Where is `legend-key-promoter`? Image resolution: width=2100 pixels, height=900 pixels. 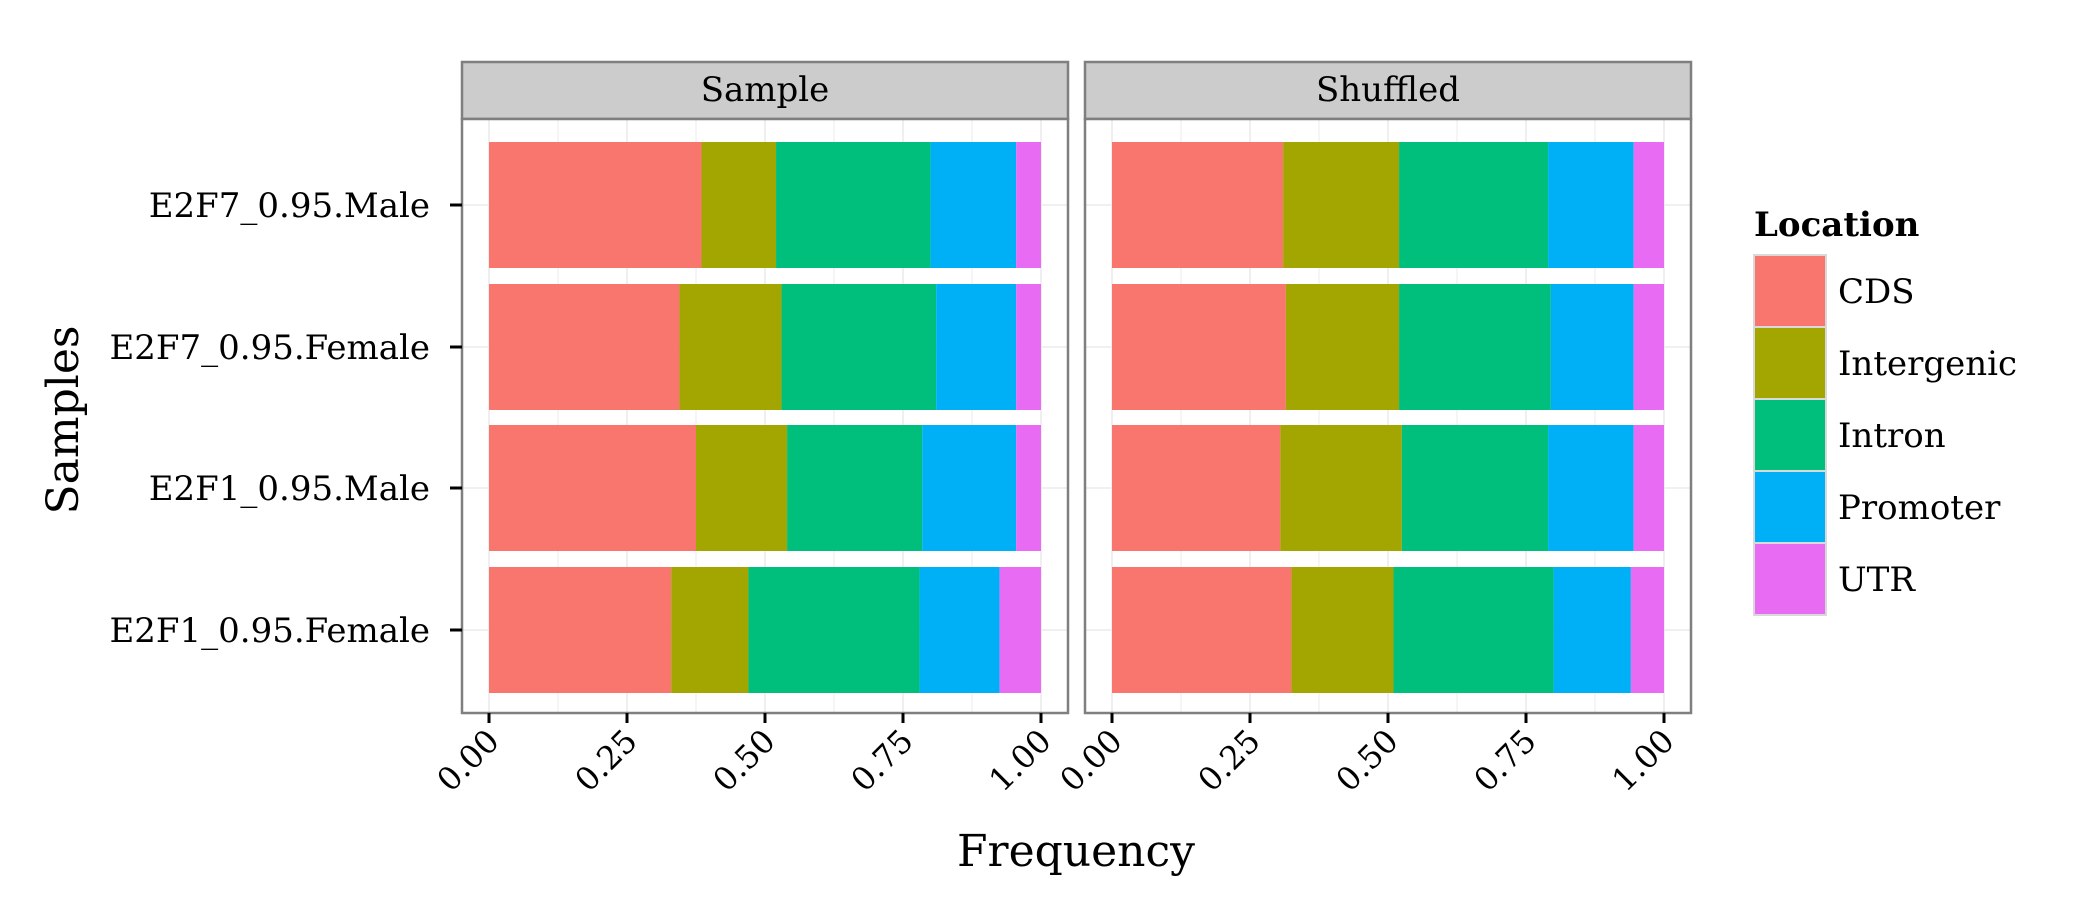
legend-key-promoter is located at coordinates (1790, 507).